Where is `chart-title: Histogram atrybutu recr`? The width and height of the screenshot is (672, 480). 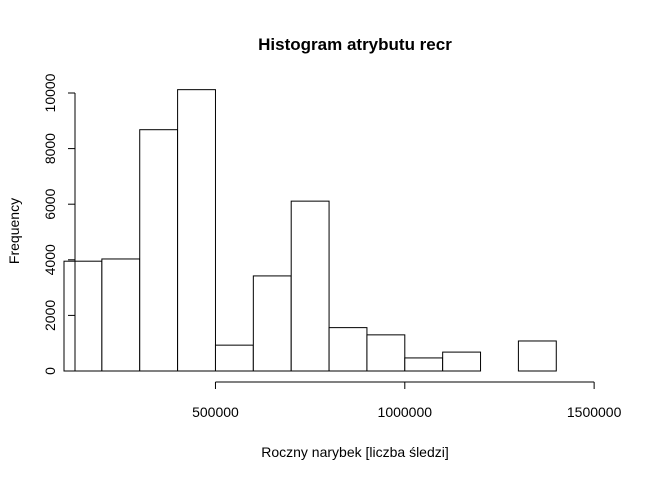
chart-title: Histogram atrybutu recr is located at coordinates (355, 44).